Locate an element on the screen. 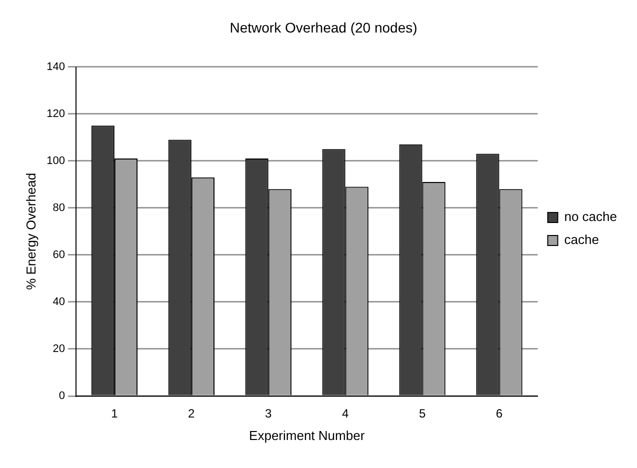 Image resolution: width=637 pixels, height=468 pixels. x-tick-label: 5 is located at coordinates (422, 413).